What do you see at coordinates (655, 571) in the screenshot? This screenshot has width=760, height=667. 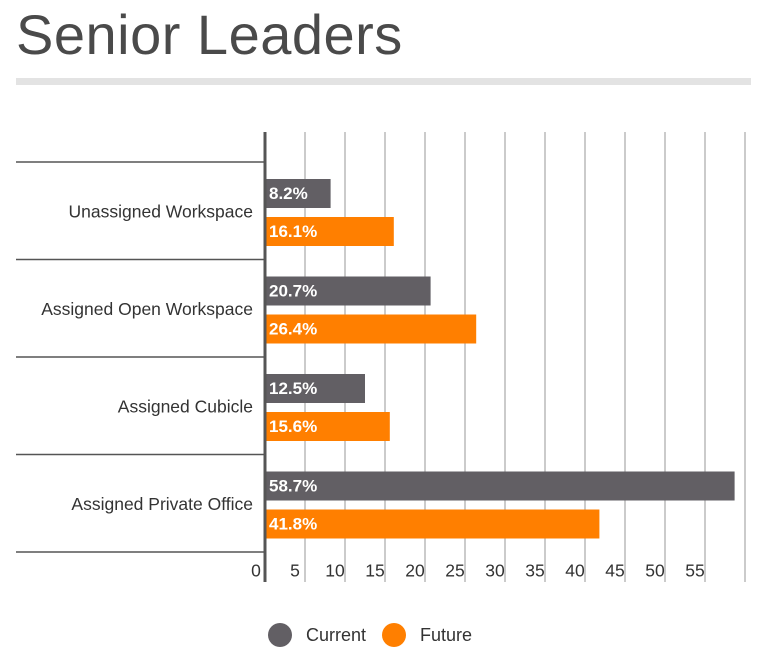 I see `x-tick-label: 50` at bounding box center [655, 571].